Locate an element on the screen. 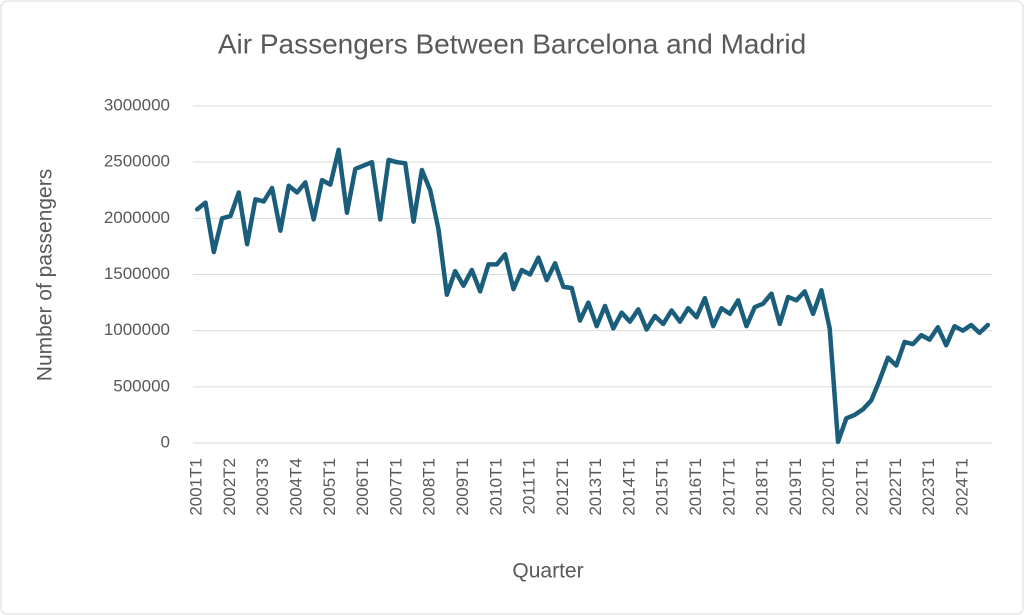 The width and height of the screenshot is (1024, 615). x-axis-title: Quarter is located at coordinates (547, 571).